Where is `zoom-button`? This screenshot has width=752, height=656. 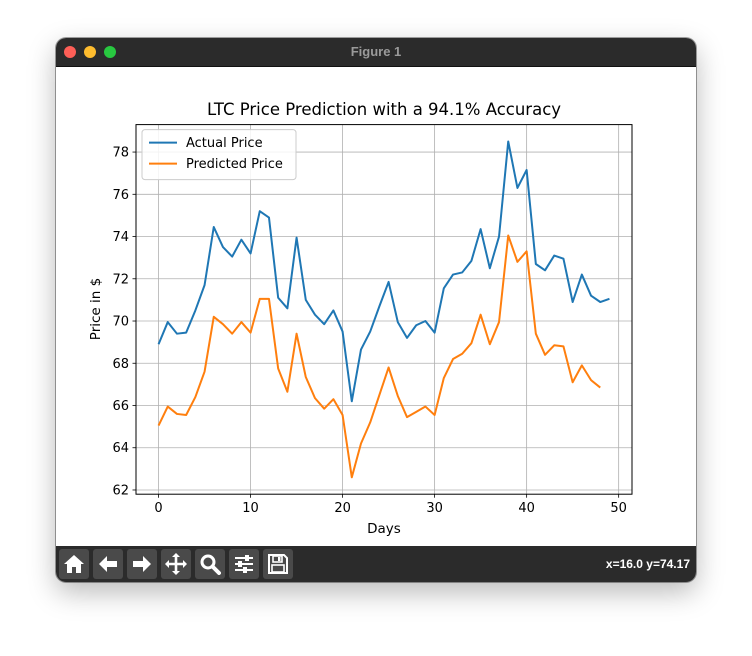
zoom-button is located at coordinates (210, 564).